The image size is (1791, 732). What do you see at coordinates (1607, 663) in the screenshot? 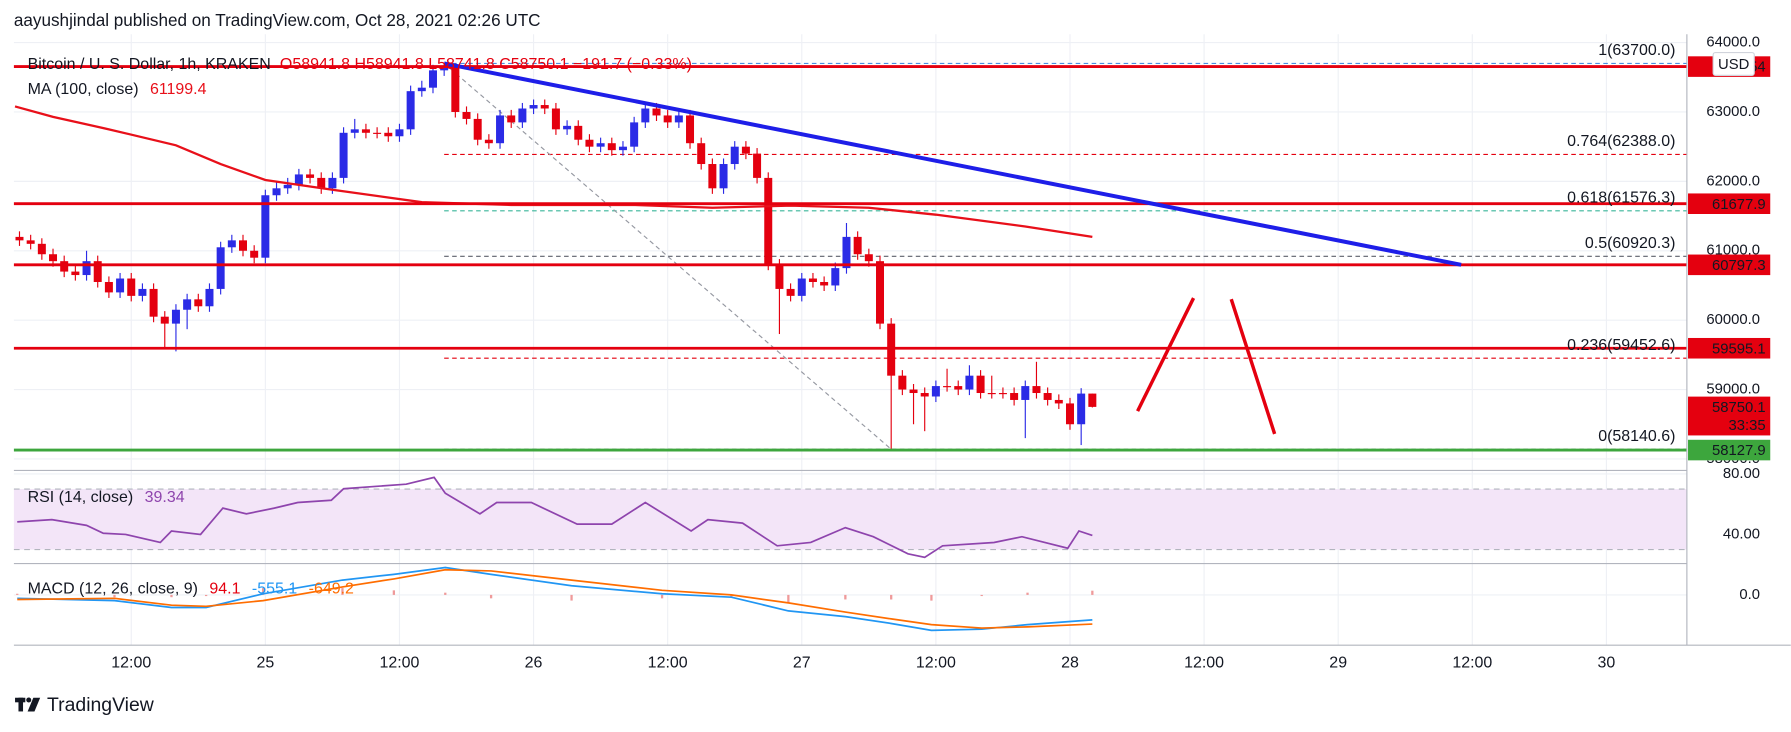
I see `x-tick-label: 30` at bounding box center [1607, 663].